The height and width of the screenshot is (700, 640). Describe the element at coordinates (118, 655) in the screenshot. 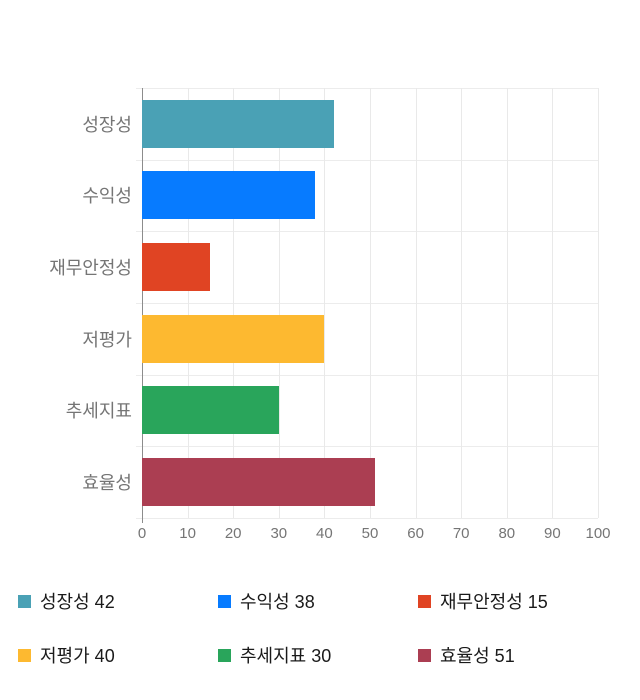

I see `legend-item: 저평가 40` at that location.